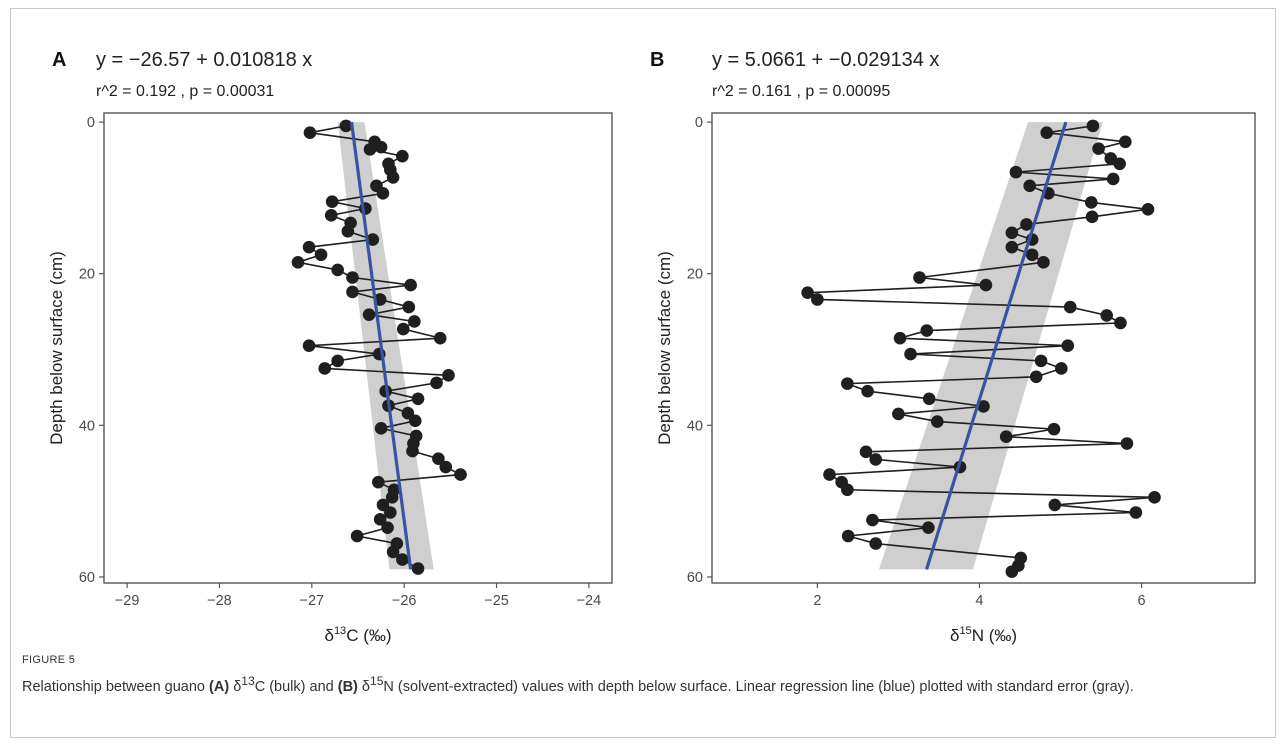 The width and height of the screenshot is (1288, 746). What do you see at coordinates (87, 578) in the screenshot?
I see `y-tick-label-a-3: 60` at bounding box center [87, 578].